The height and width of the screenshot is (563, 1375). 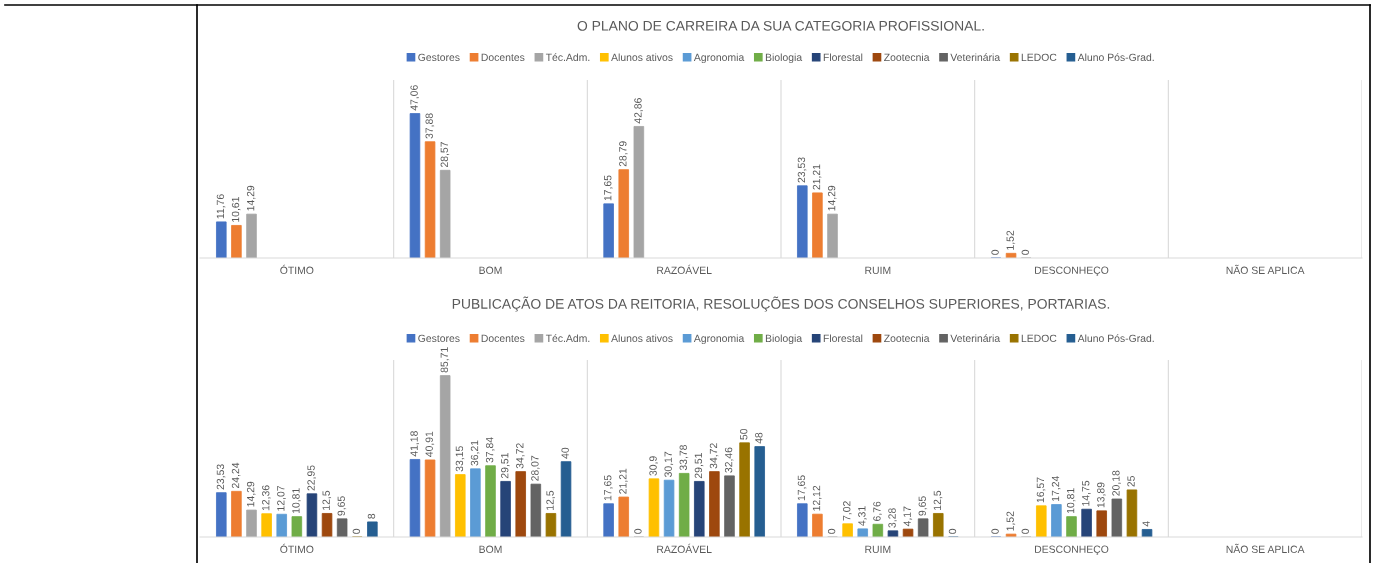 I want to click on data-label: 12,36, so click(x=266, y=498).